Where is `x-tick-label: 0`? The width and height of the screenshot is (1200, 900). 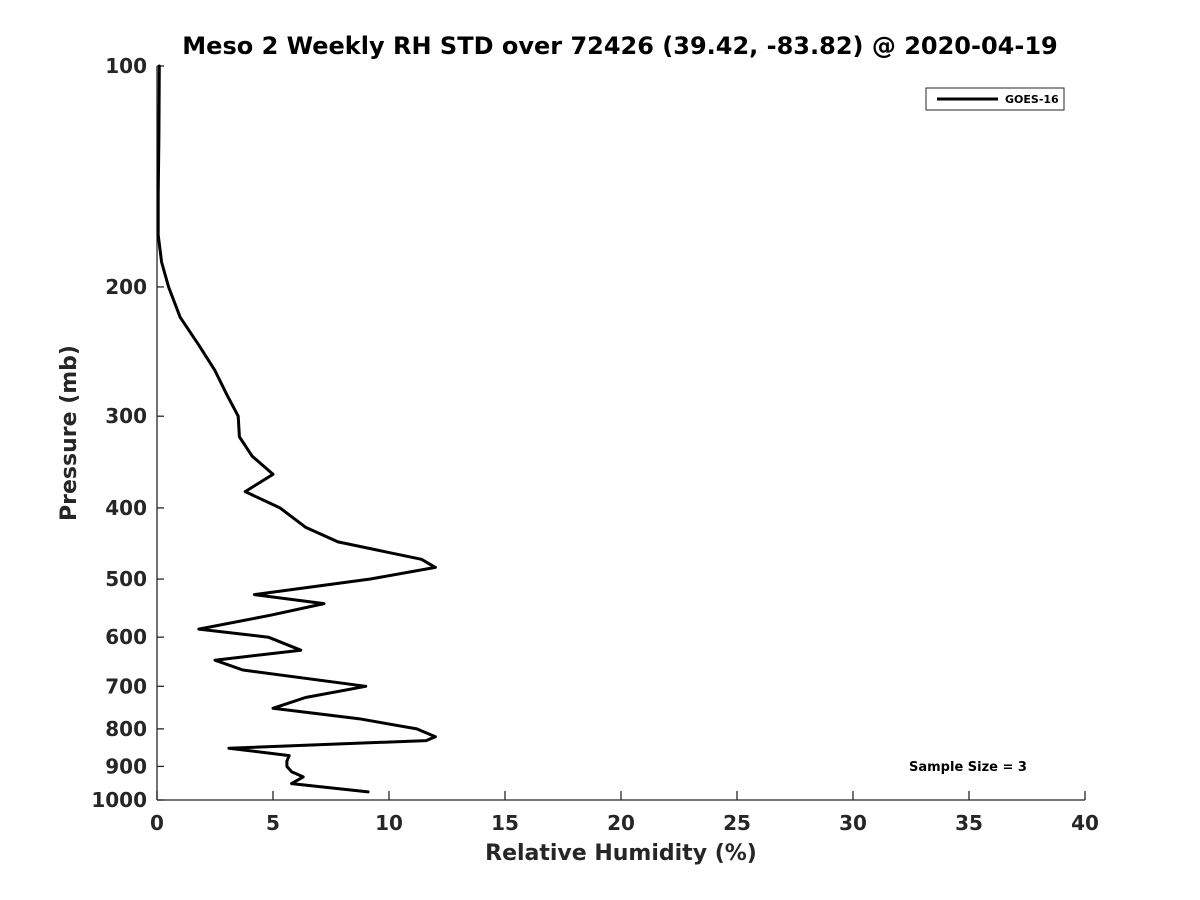
x-tick-label: 0 is located at coordinates (157, 823).